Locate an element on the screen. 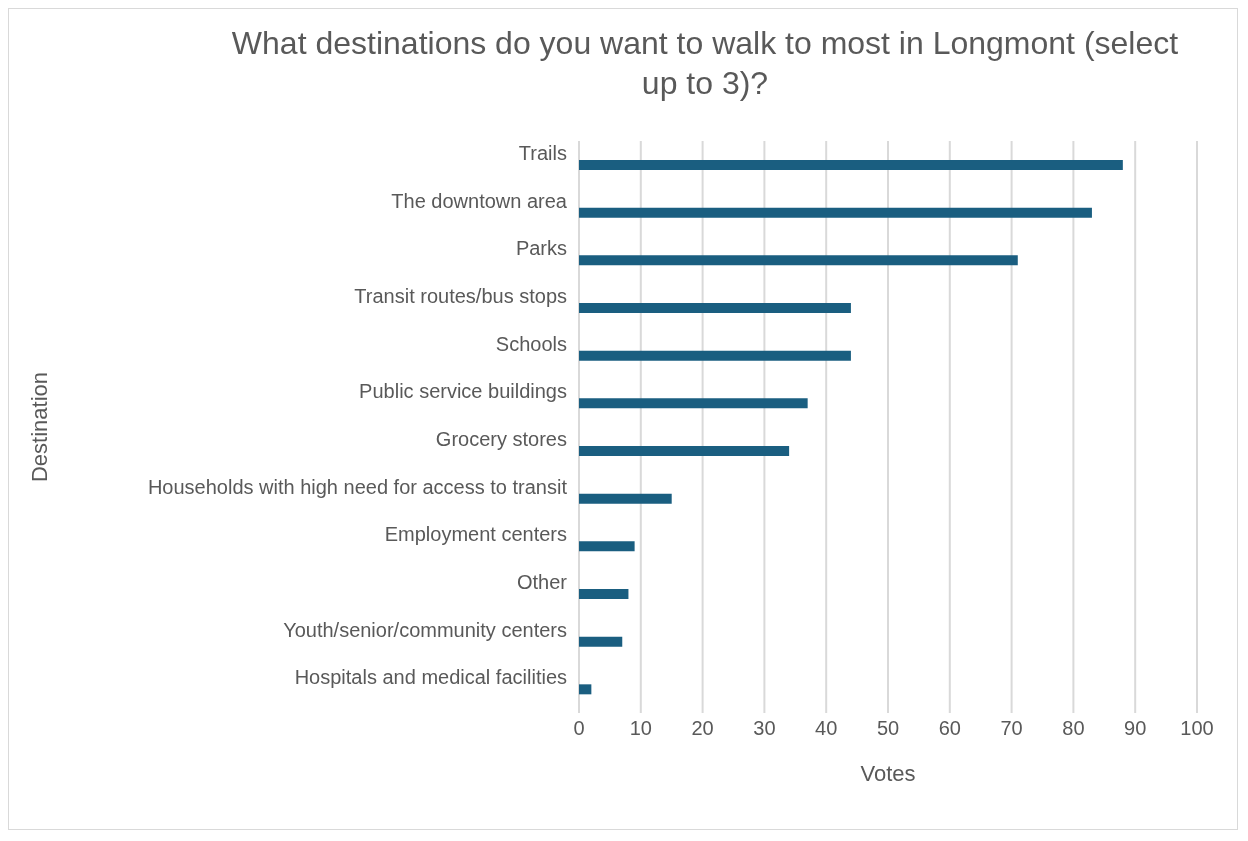  x-tick-label: 30 is located at coordinates (764, 728).